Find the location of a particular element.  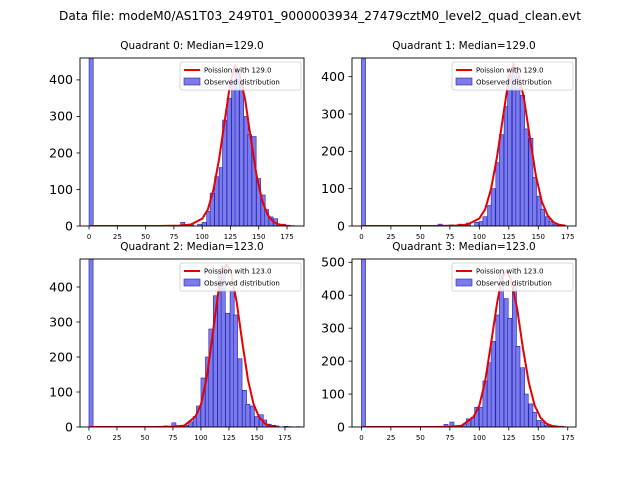

subplot-title: Quadrant 3: Median=123.0 is located at coordinates (463, 247).